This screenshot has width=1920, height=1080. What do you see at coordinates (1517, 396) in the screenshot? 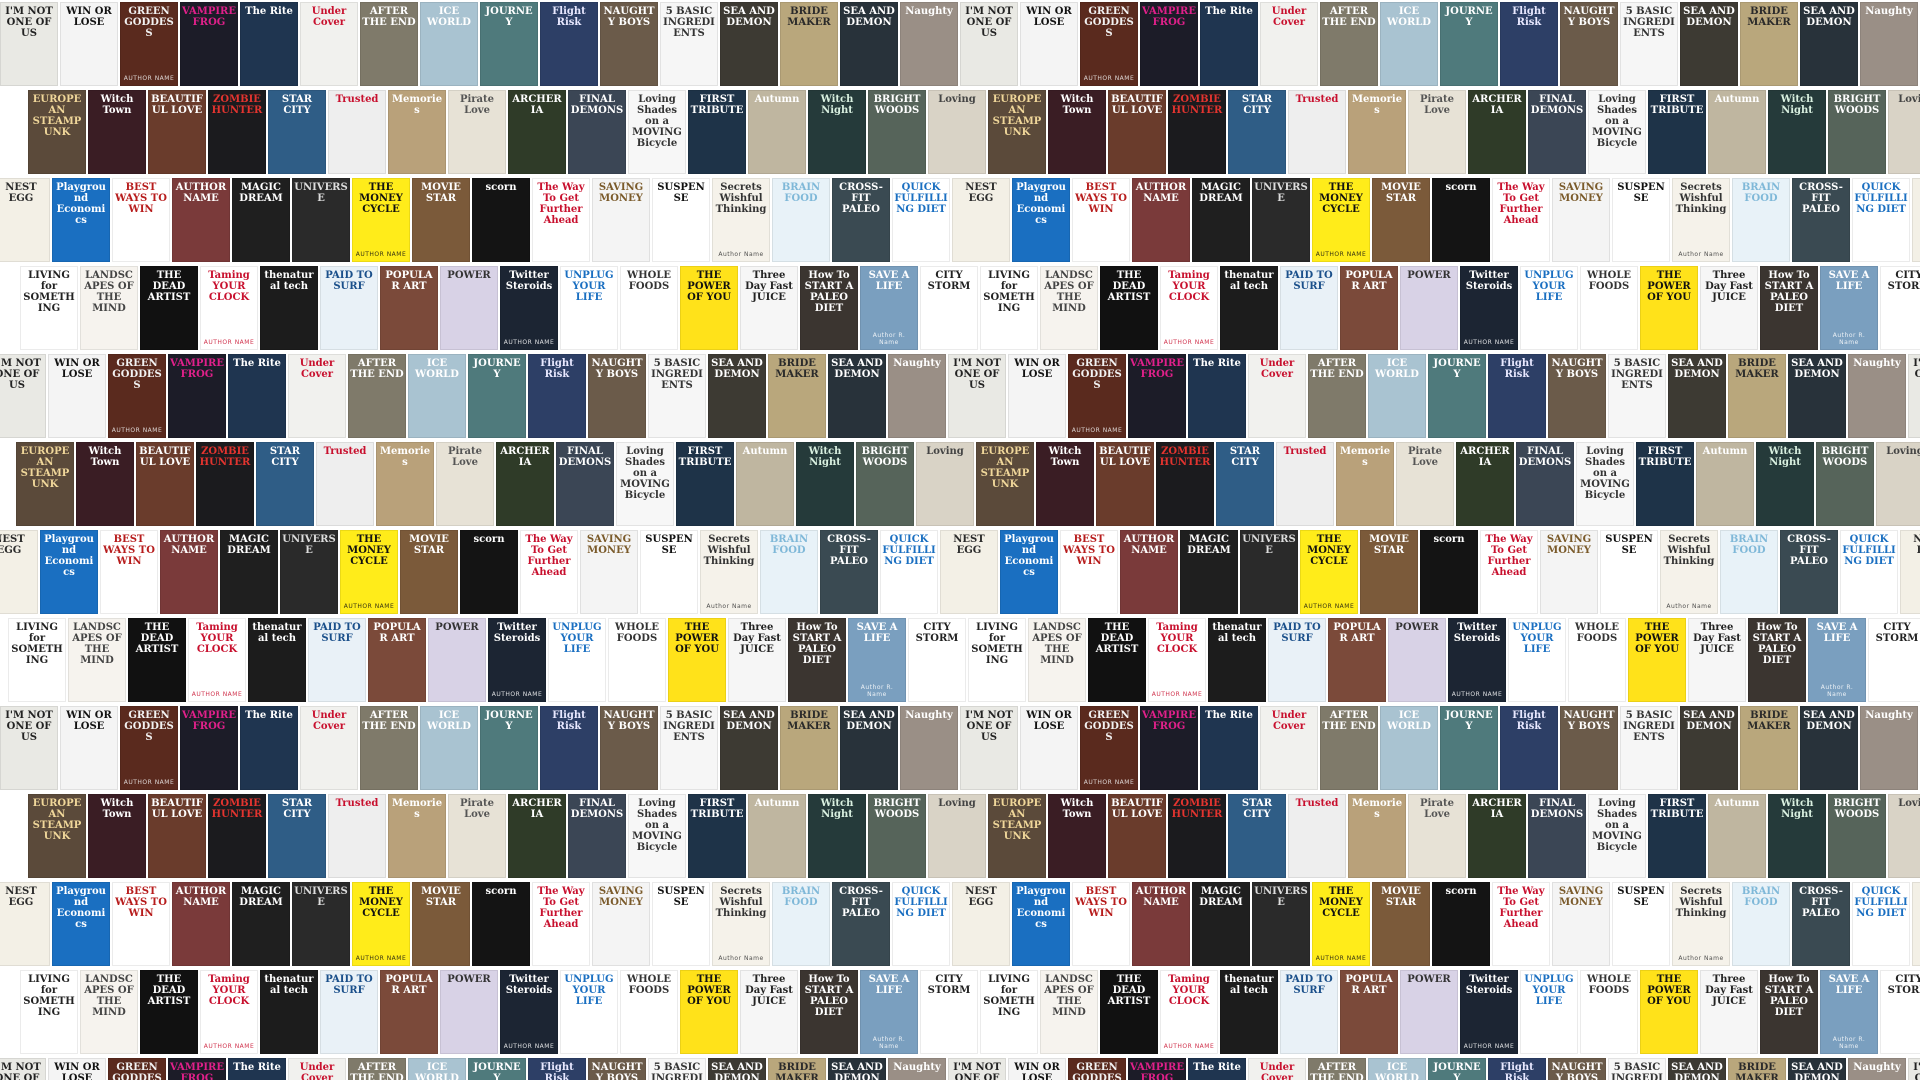
I see `book-cover: Flight Risk` at bounding box center [1517, 396].